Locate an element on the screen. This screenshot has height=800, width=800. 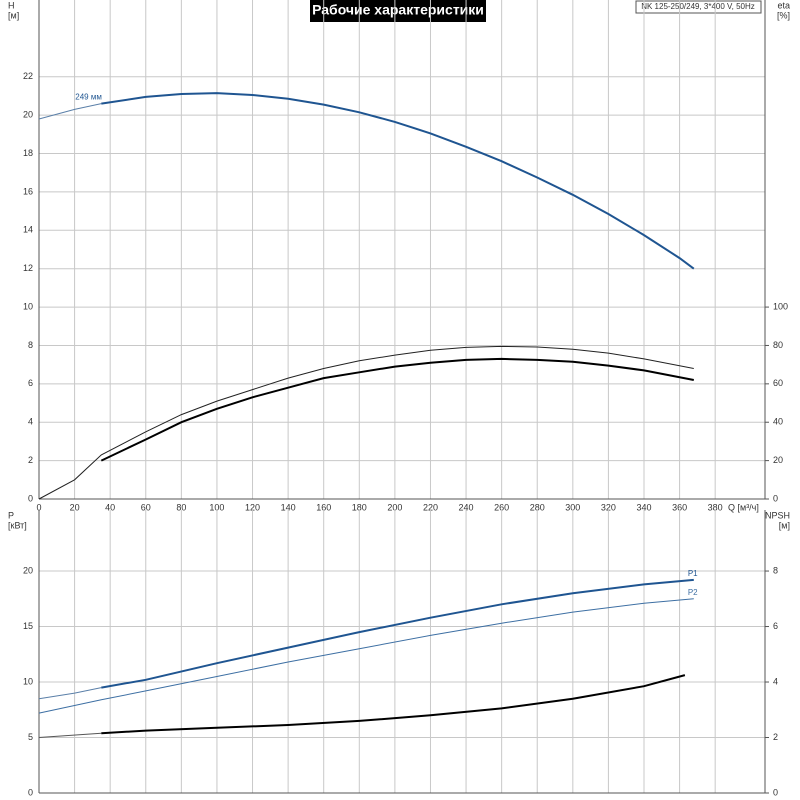
y-tick-label: 8 is located at coordinates (30, 345).